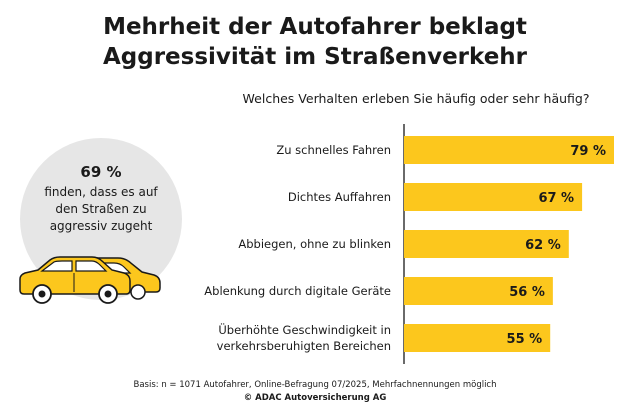 The width and height of the screenshot is (630, 412). I want to click on callout-percentage: 69 %, so click(101, 172).